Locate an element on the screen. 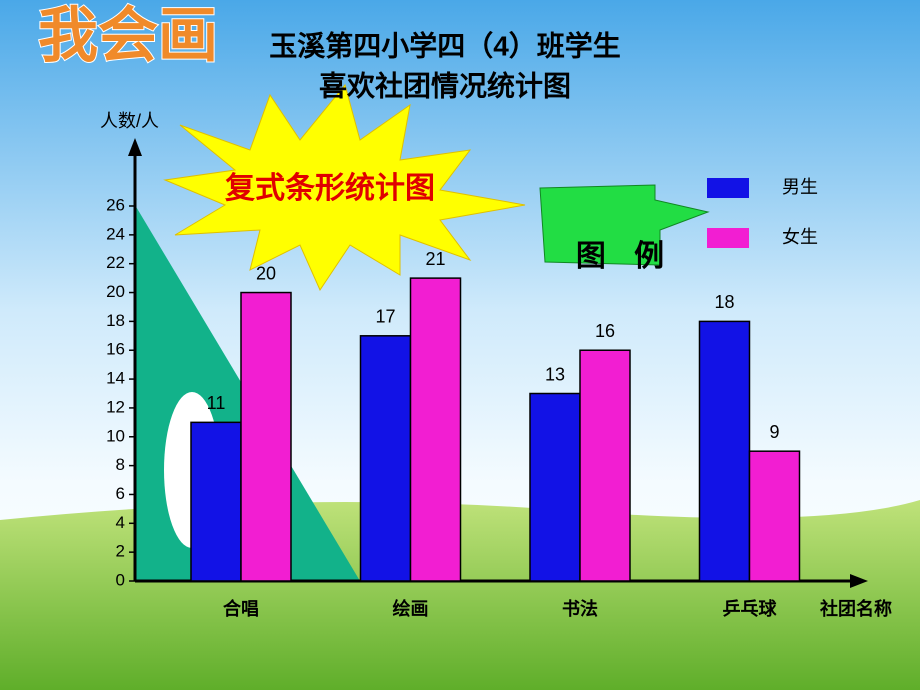  value-label: 17 is located at coordinates (385, 317).